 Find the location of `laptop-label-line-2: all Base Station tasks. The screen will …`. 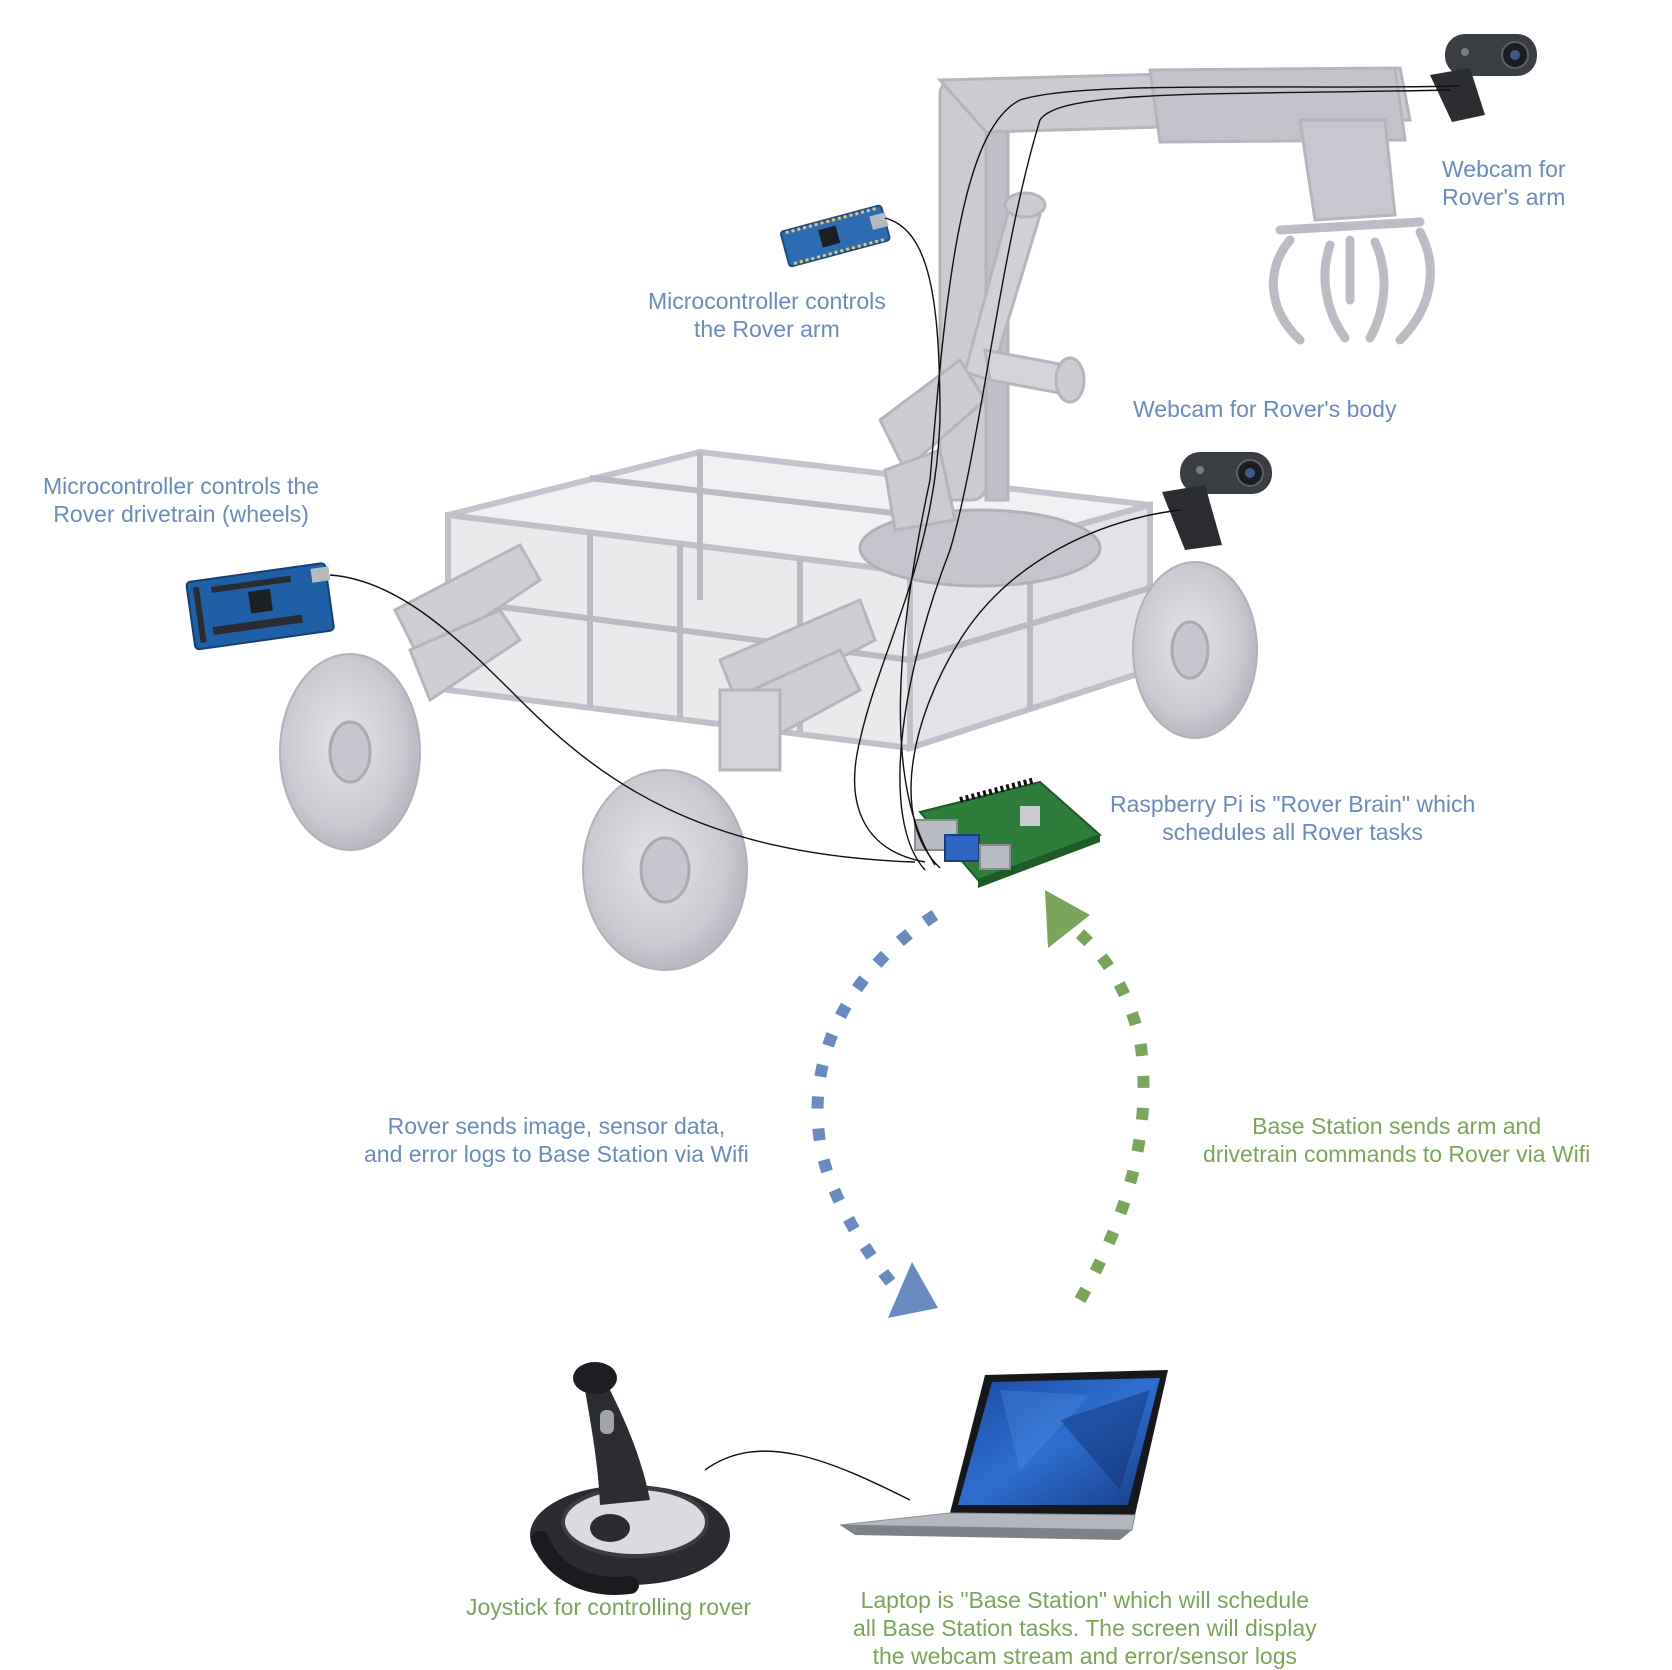

laptop-label-line-2: all Base Station tasks. The screen will … is located at coordinates (1085, 1628).